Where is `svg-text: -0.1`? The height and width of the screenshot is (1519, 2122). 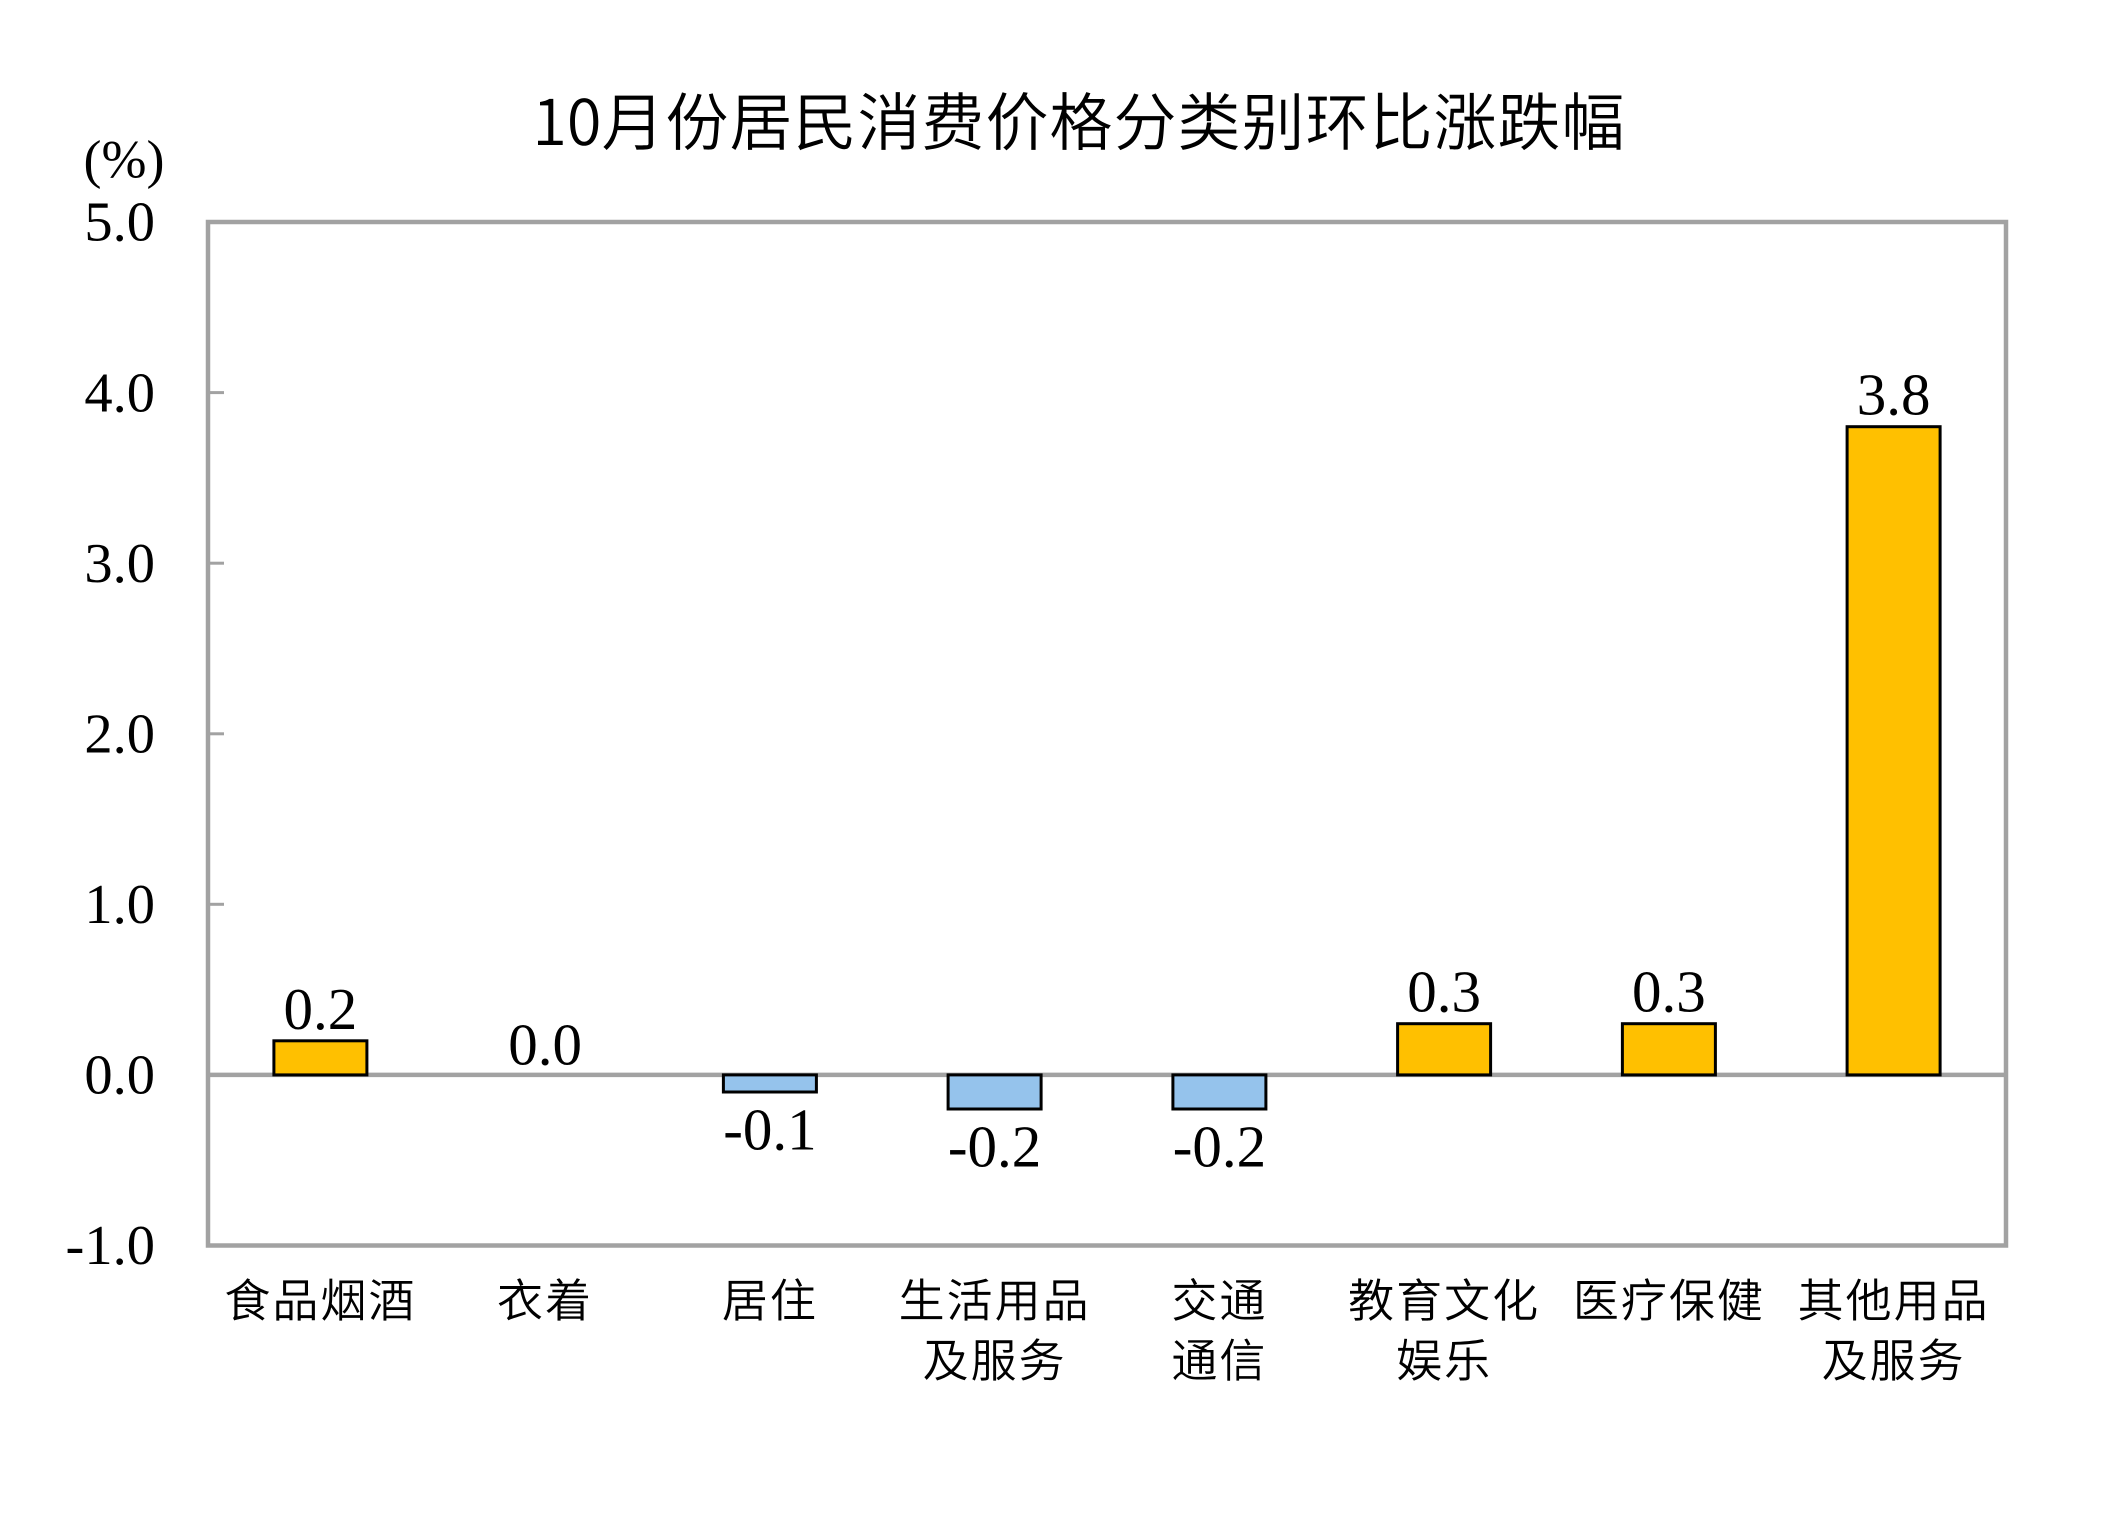
svg-text: -0.1 is located at coordinates (769, 1130).